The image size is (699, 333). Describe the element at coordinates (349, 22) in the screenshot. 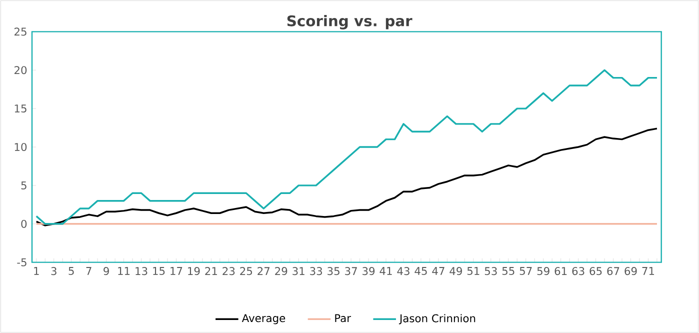

I see `chart-title: Scoring vs. par` at that location.